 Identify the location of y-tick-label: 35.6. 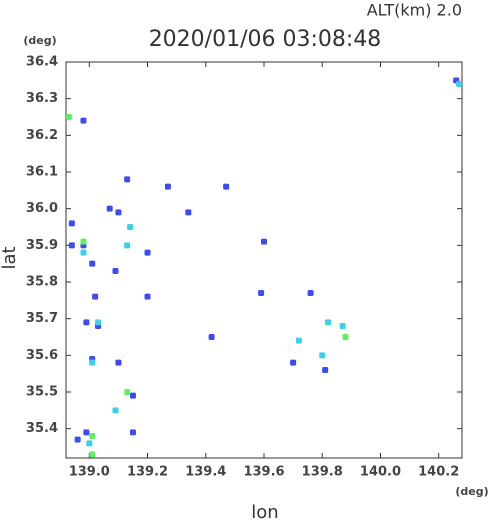
(42, 355).